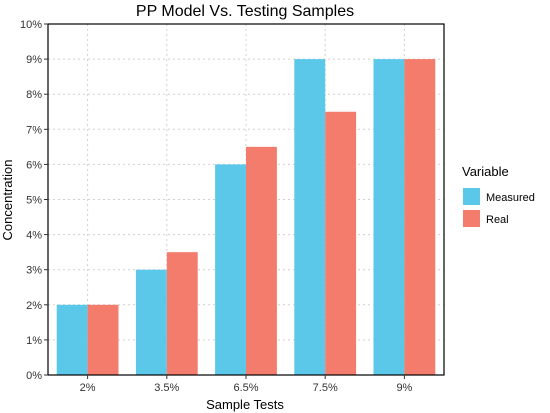  What do you see at coordinates (245, 11) in the screenshot?
I see `chart-title: PP Model Vs. Testing Samples` at bounding box center [245, 11].